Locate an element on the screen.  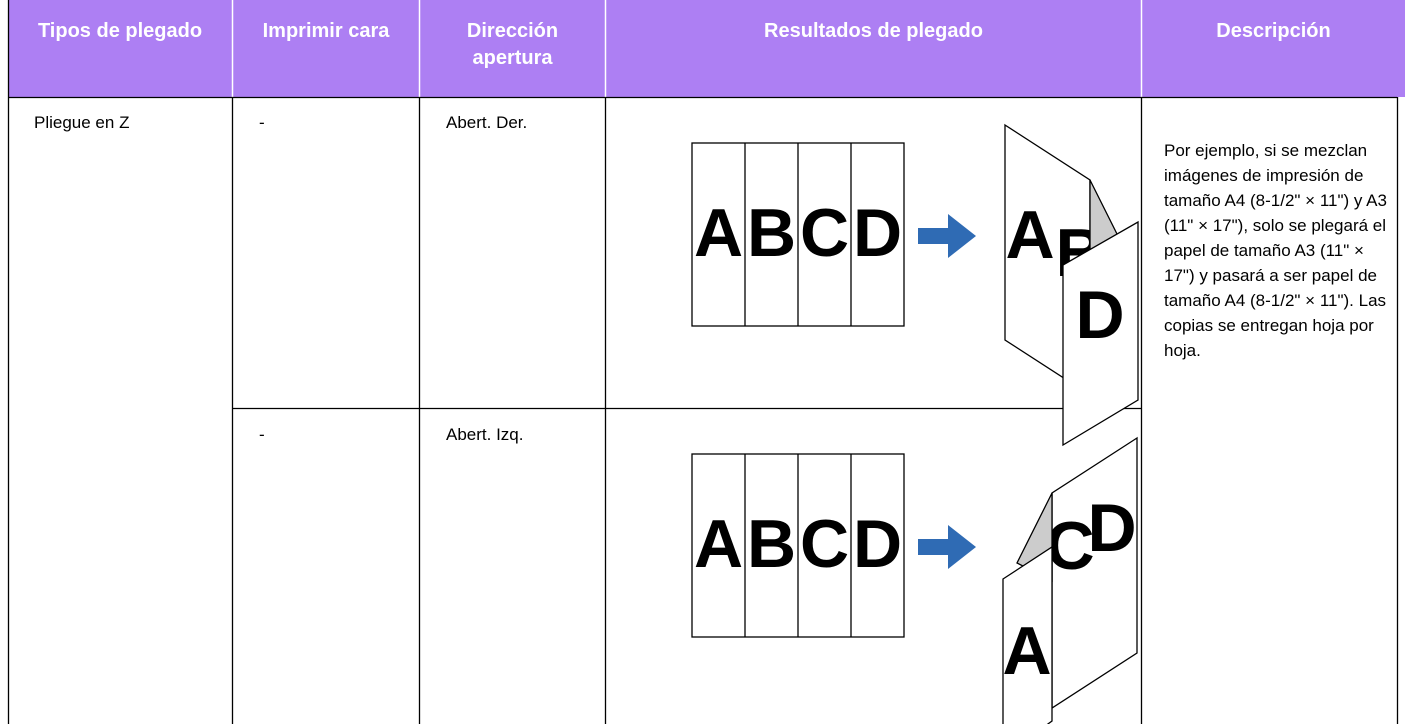
illustration: A B C D CDA is located at coordinates (914, 580).